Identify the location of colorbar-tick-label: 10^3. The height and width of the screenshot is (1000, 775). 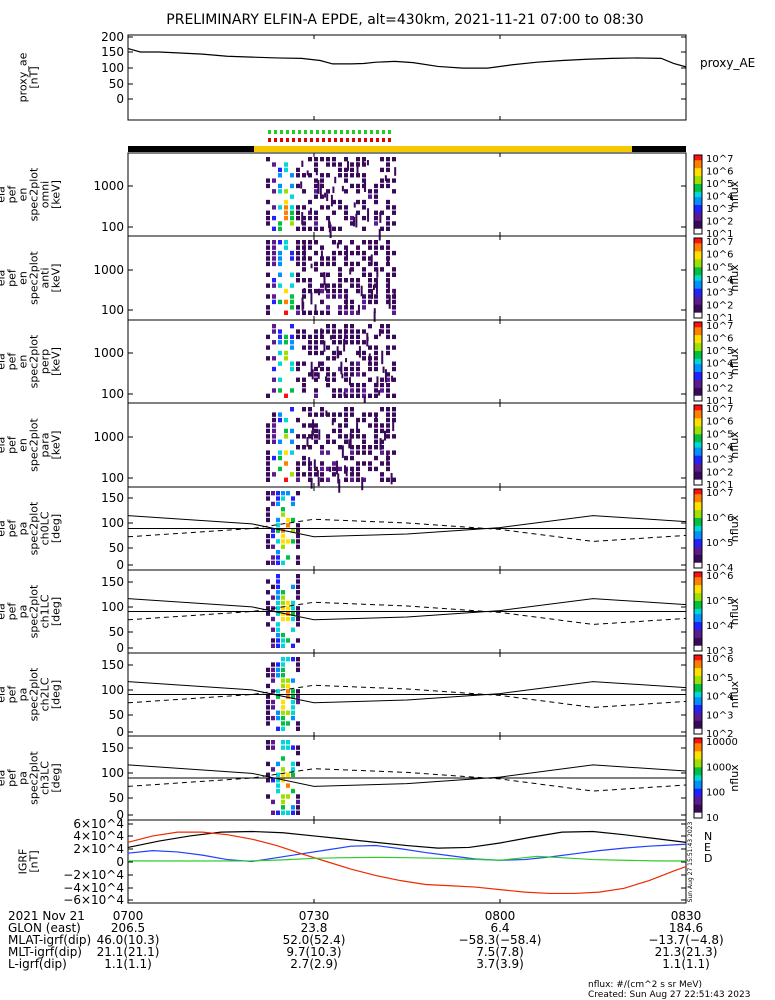
(719, 209).